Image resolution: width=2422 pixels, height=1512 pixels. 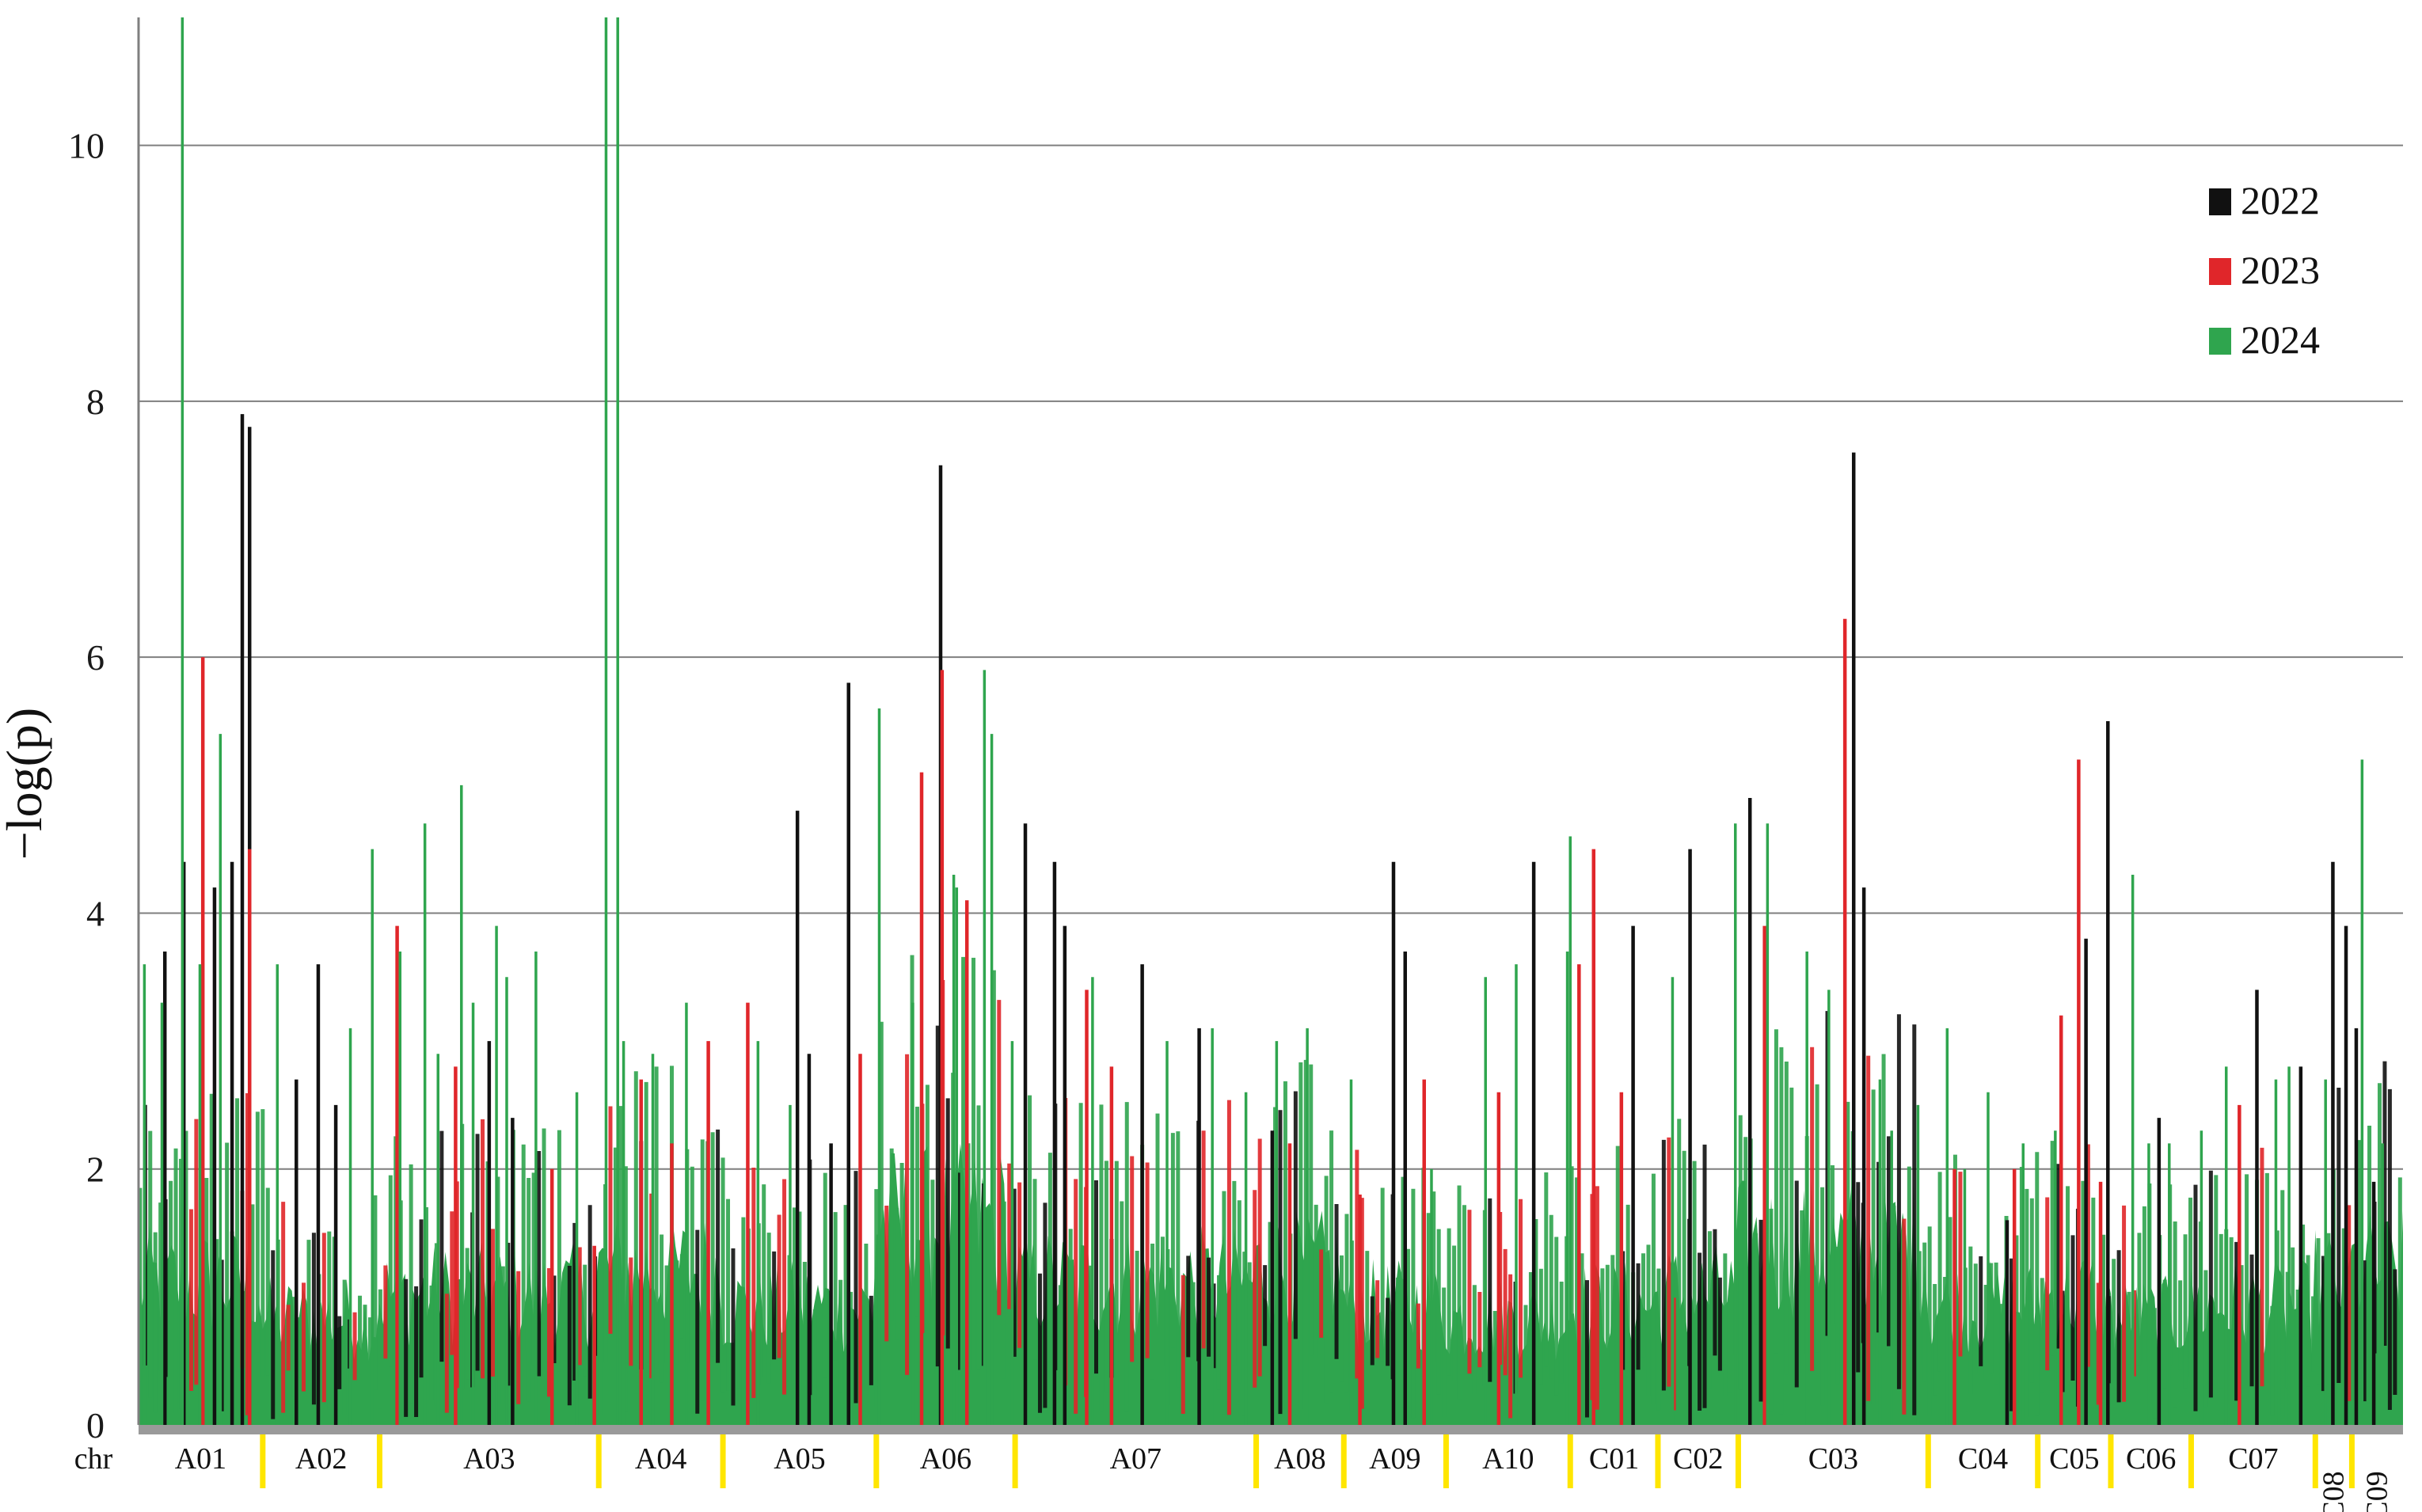 What do you see at coordinates (2280, 200) in the screenshot?
I see `legend-label-2022: 2022` at bounding box center [2280, 200].